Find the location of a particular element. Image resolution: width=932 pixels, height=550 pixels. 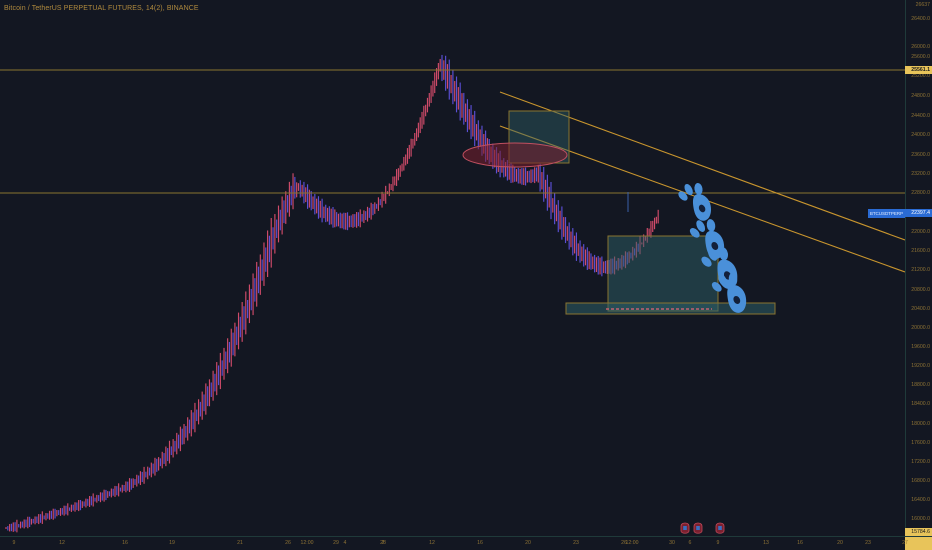

price-axis-tick: 16800.0 is located at coordinates (920, 481).